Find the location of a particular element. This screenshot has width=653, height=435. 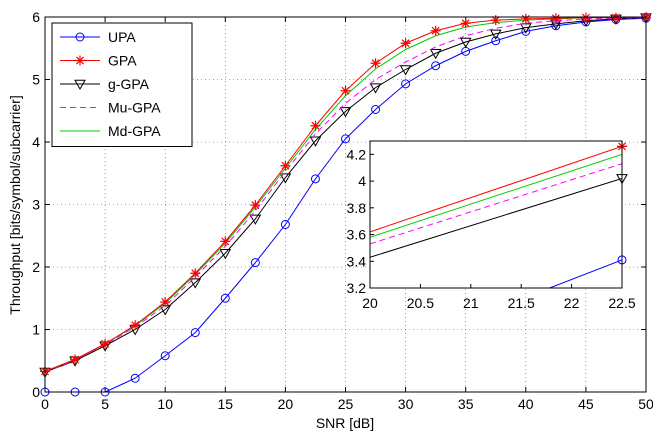

x-tick-label: 45 is located at coordinates (586, 404).